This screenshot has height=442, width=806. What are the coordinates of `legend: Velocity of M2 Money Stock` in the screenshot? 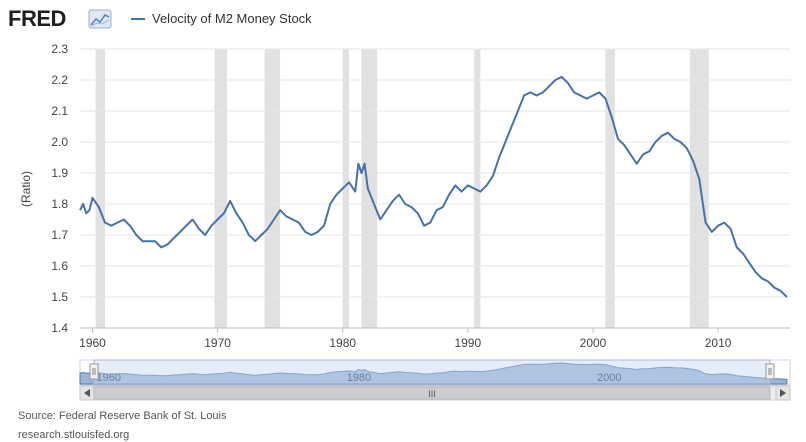 It's located at (221, 18).